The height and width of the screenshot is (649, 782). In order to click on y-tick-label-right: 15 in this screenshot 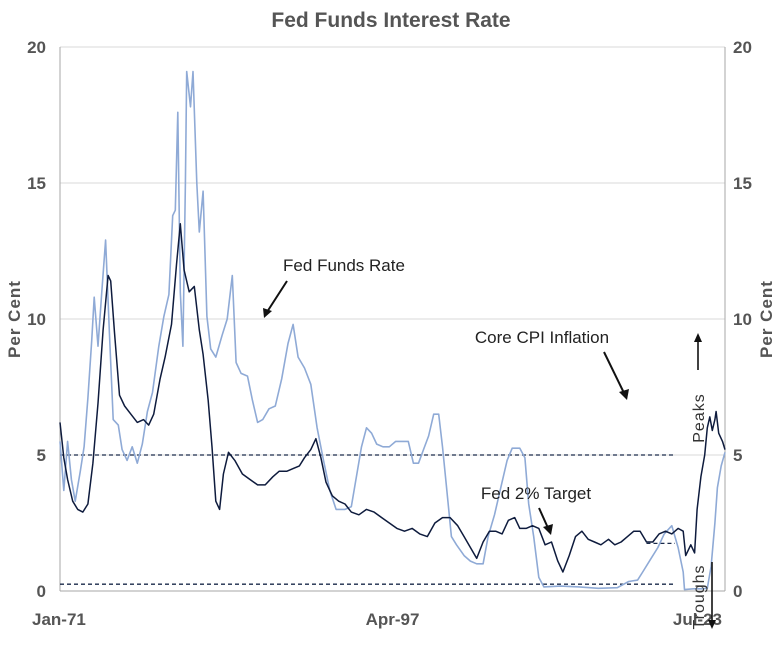, I will do `click(742, 183)`.